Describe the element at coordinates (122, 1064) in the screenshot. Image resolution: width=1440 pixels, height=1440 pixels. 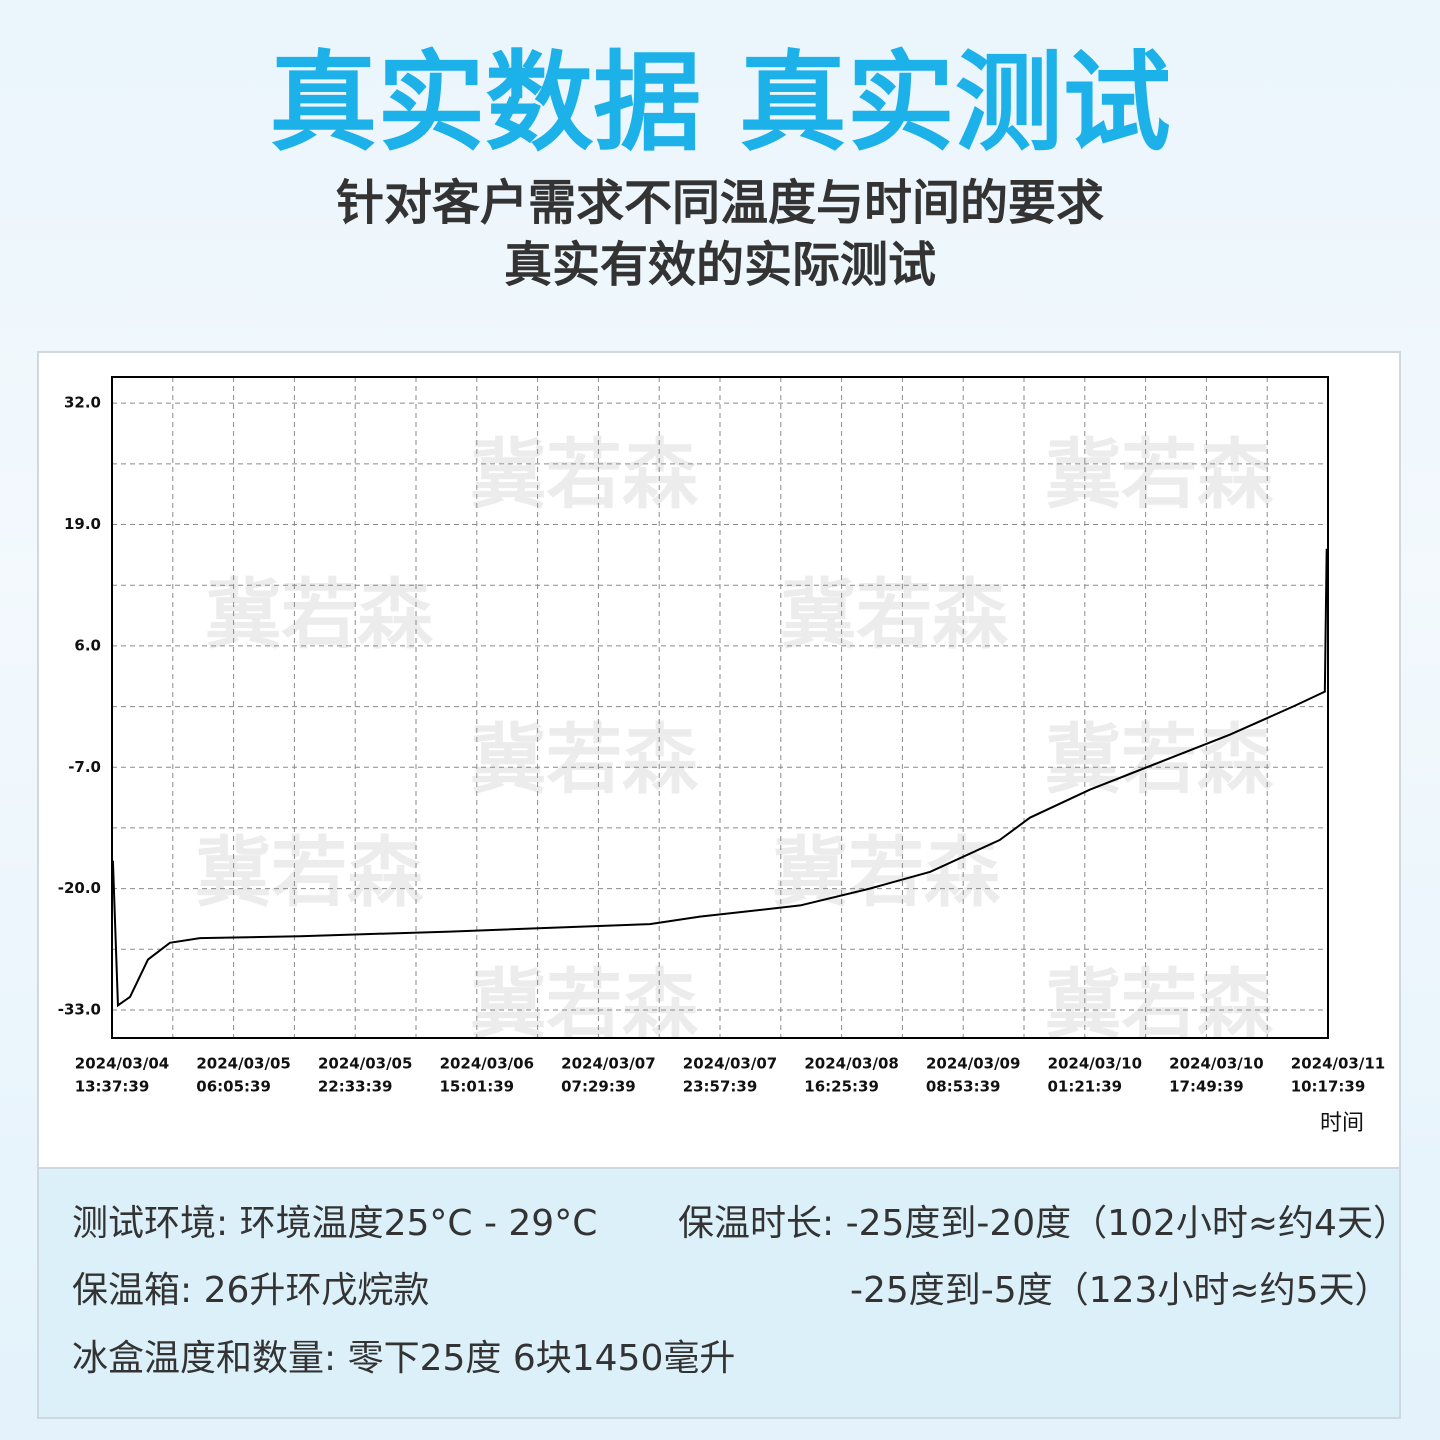
I see `x-tick-label: 2024/03/04` at that location.